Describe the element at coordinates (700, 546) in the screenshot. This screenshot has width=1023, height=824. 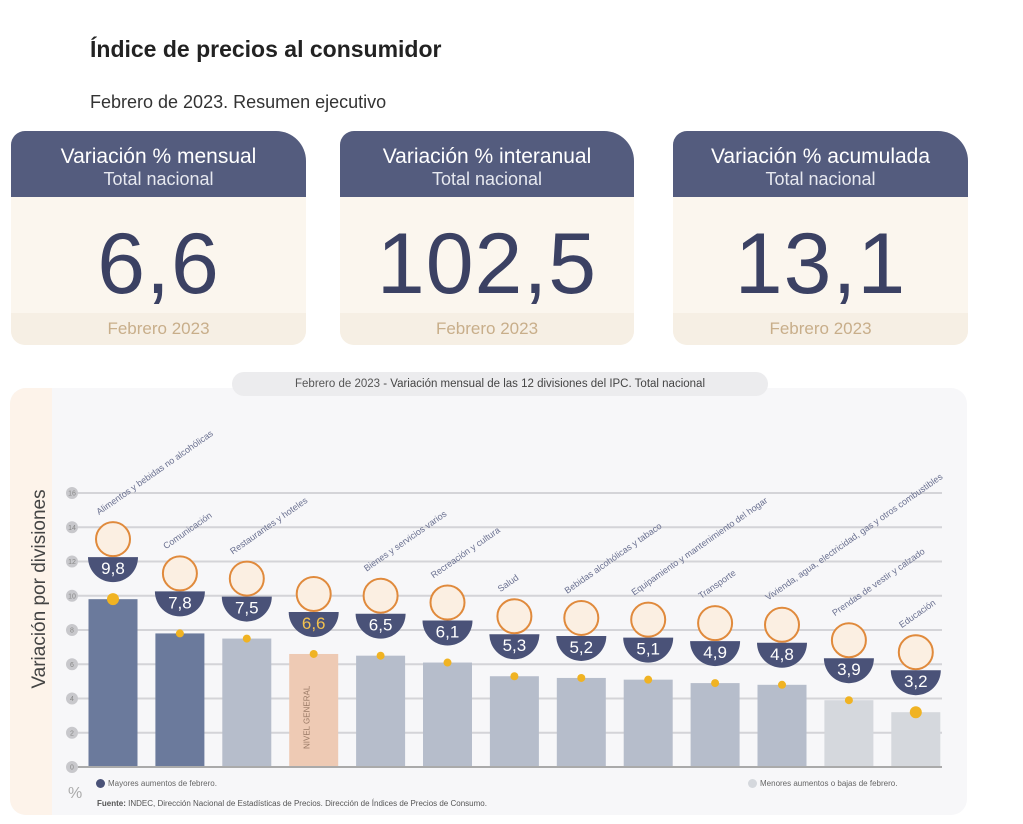
I see `category-label: Equipamiento y mantenimiento del hogar` at that location.